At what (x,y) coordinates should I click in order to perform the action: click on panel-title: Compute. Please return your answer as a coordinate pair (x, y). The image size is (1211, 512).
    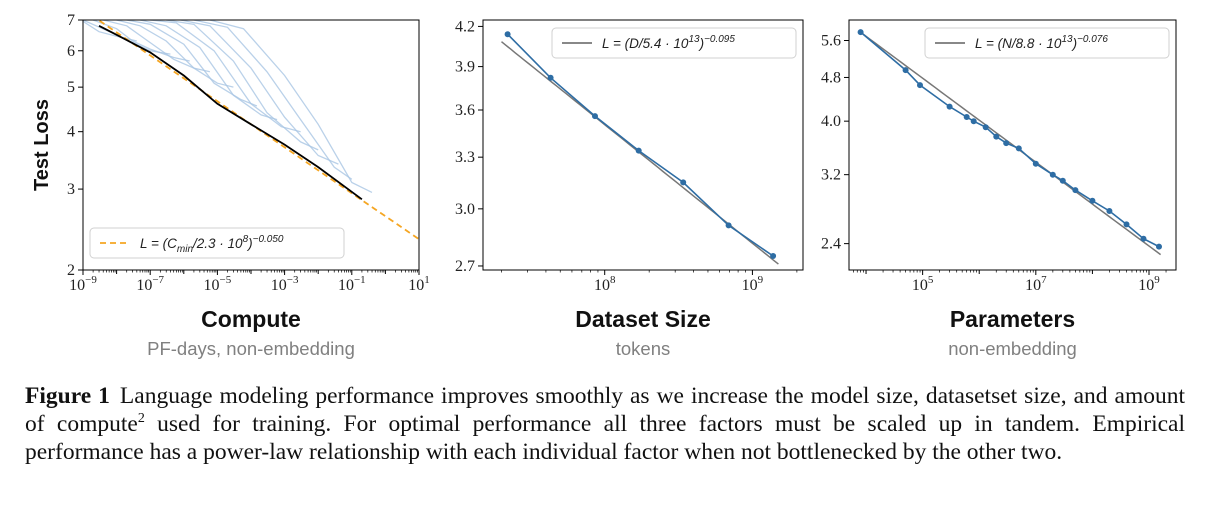
    Looking at the image, I should click on (251, 319).